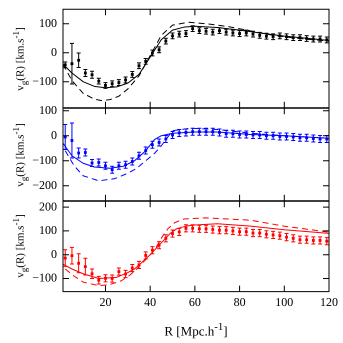 This screenshot has height=343, width=343. Describe the element at coordinates (196, 329) in the screenshot. I see `x-axis-title: R [Mpc.h$^{-1}$]` at that location.